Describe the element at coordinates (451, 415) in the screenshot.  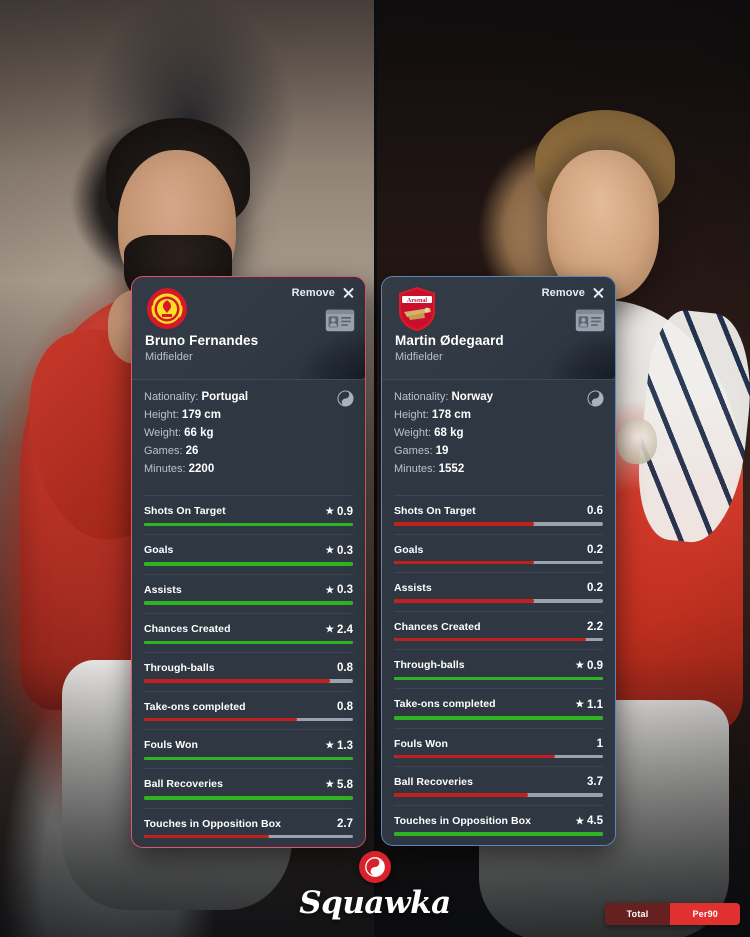
I see `bio-value-height: 178 cm` at that location.